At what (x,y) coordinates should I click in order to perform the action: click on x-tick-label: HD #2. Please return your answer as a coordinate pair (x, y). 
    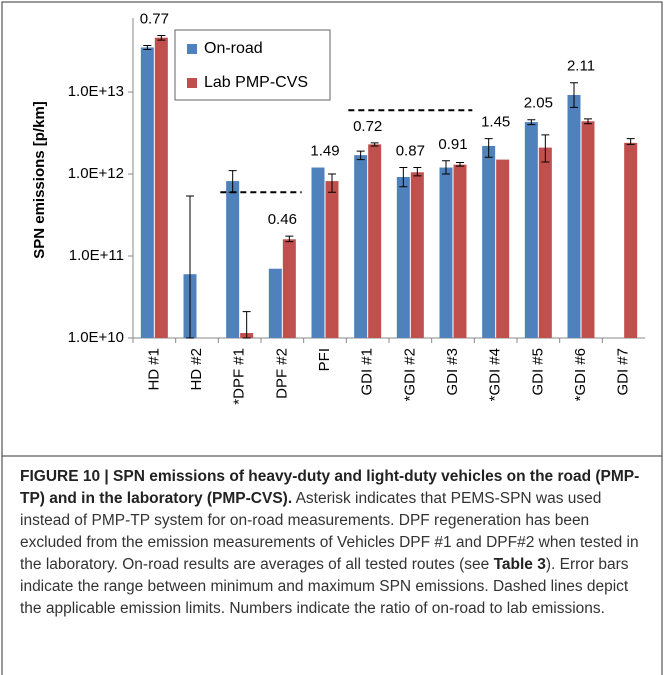
    Looking at the image, I should click on (196, 369).